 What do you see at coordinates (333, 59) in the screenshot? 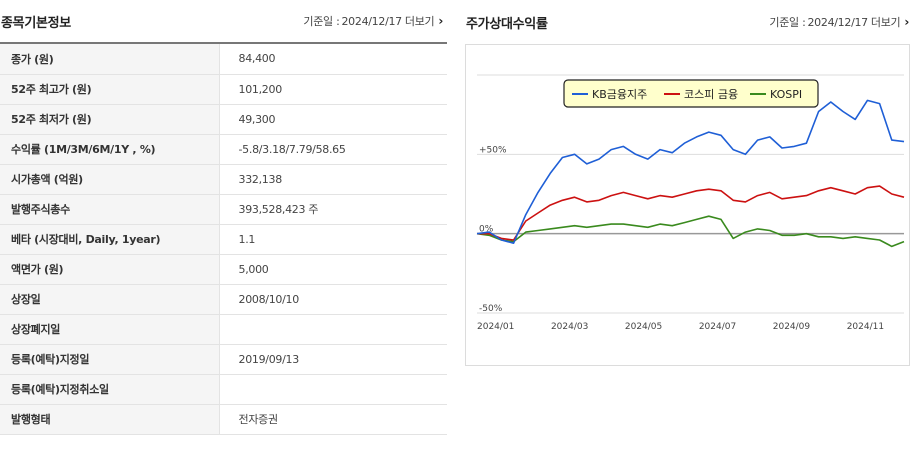
I see `info-row-value: 84,400` at bounding box center [333, 59].